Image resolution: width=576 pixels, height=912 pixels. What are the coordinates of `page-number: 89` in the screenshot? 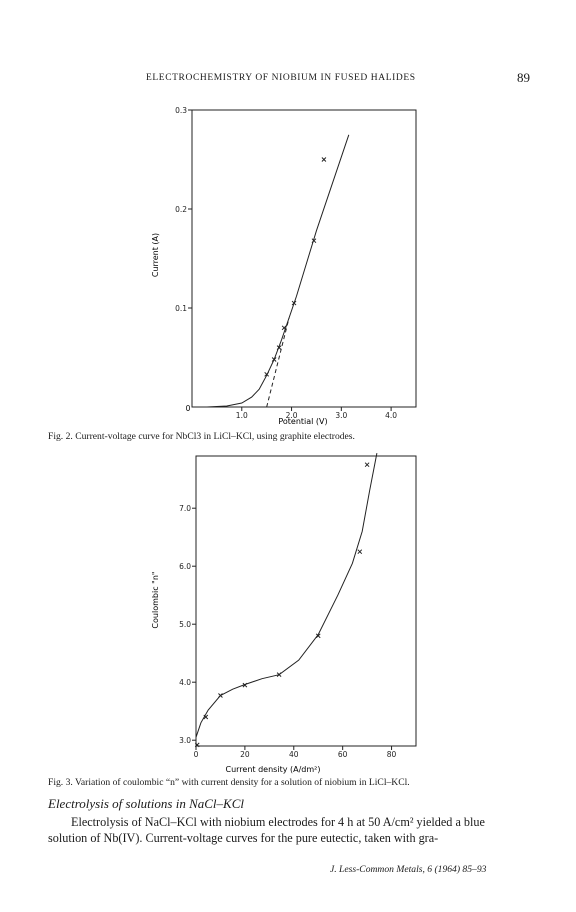 It's located at (523, 77).